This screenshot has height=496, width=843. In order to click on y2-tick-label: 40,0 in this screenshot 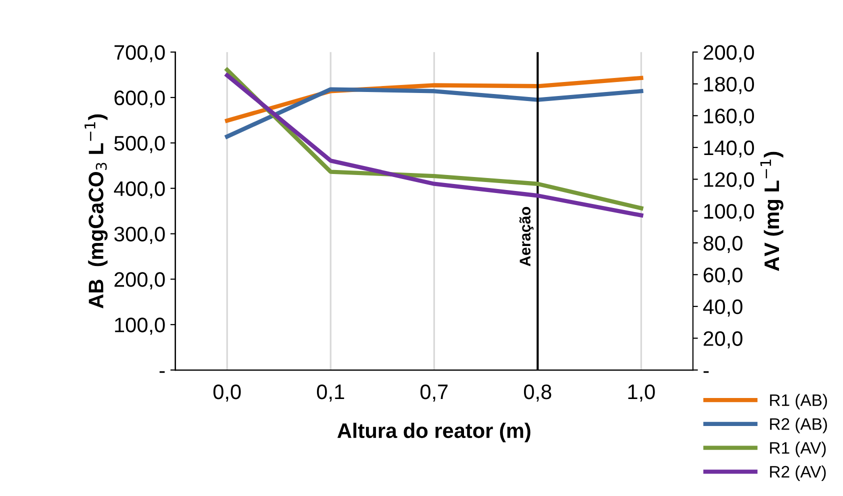, I will do `click(722, 308)`.